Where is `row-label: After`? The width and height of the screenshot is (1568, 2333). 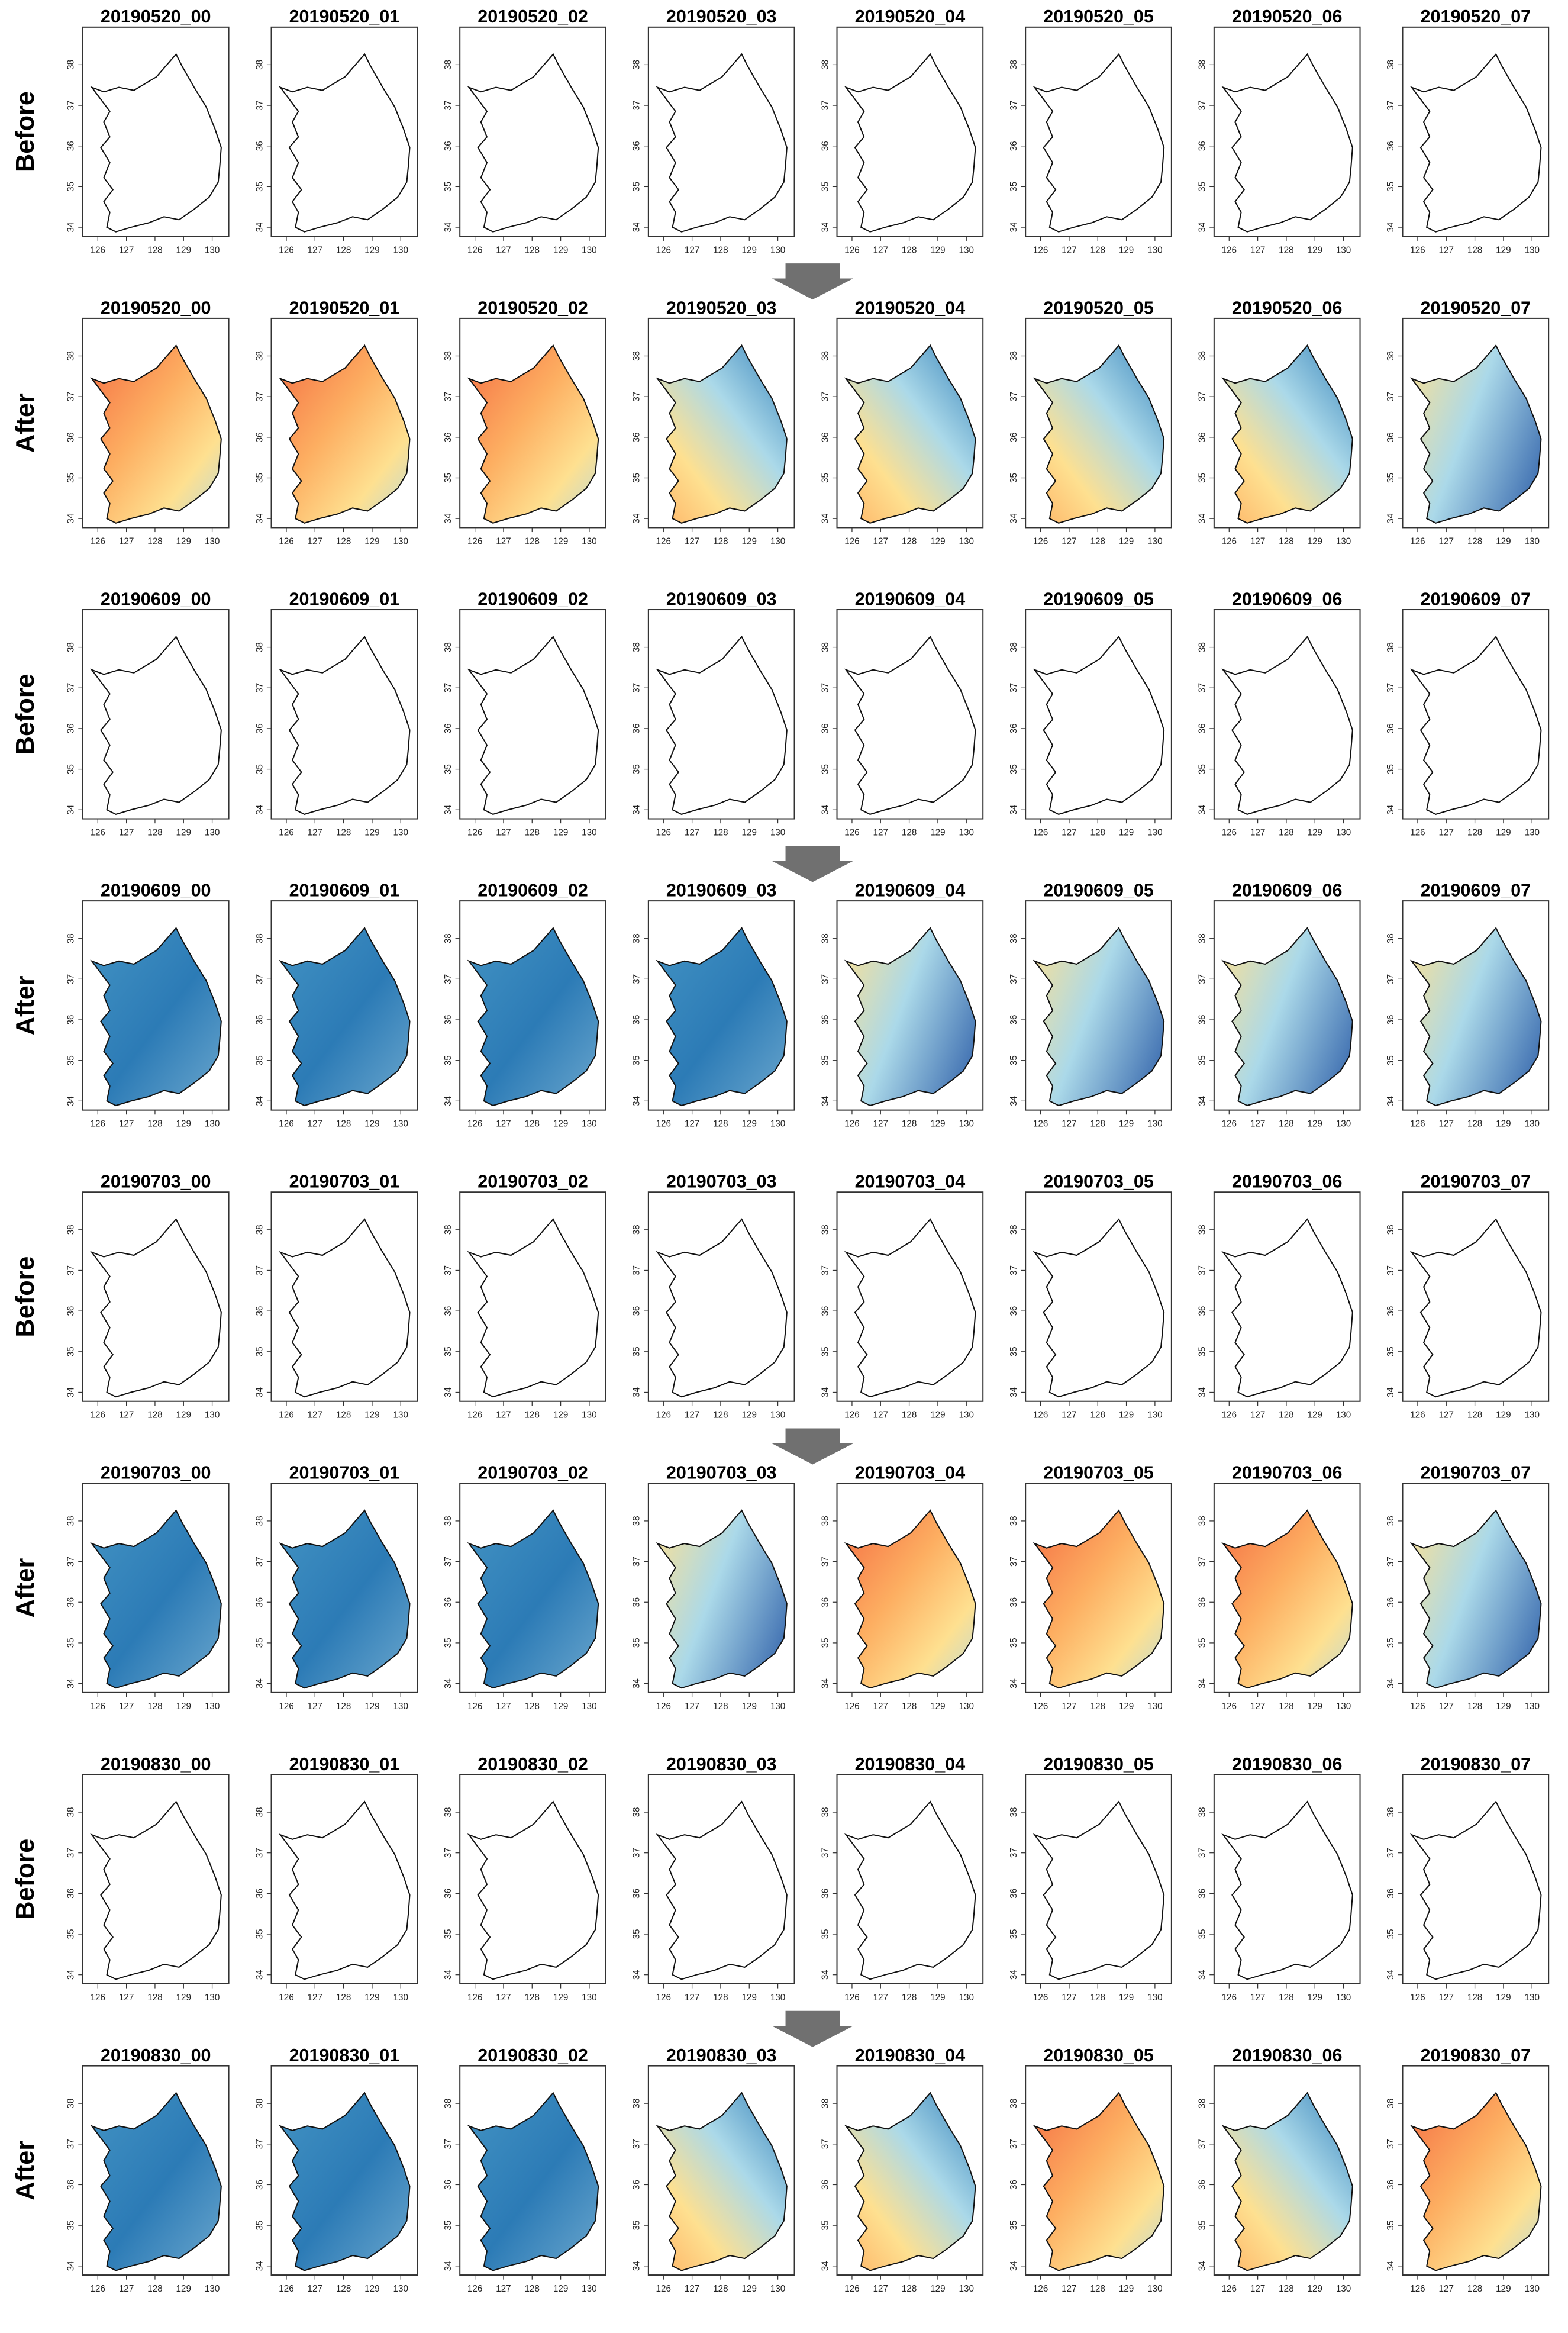 row-label: After is located at coordinates (25, 1005).